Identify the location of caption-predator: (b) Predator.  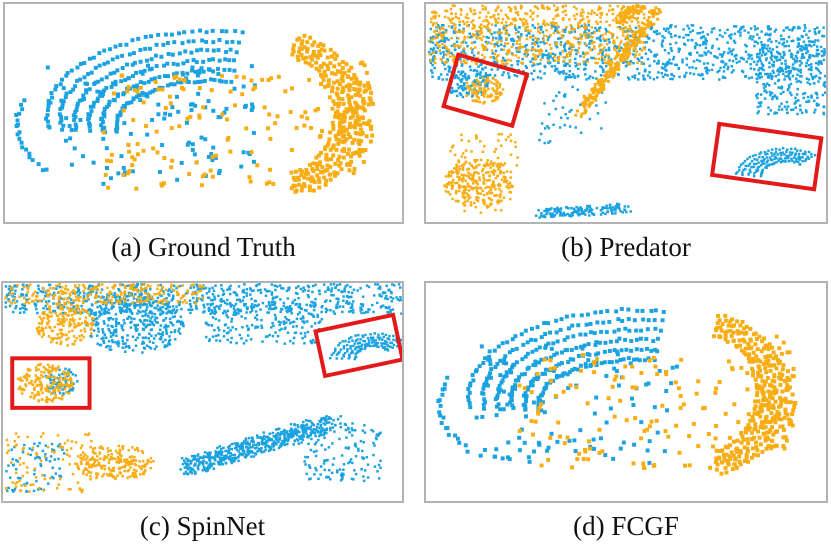
(626, 247).